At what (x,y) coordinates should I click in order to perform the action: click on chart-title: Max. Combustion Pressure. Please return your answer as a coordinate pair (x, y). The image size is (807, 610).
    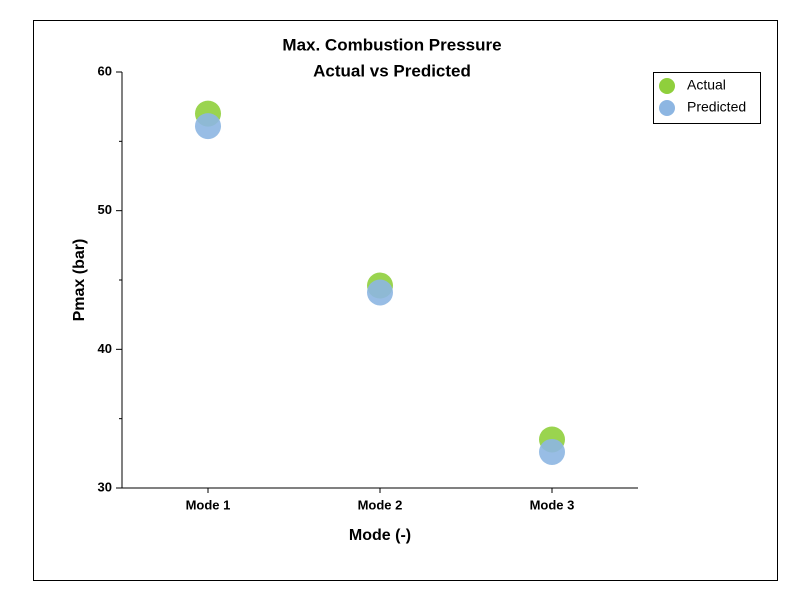
    Looking at the image, I should click on (391, 44).